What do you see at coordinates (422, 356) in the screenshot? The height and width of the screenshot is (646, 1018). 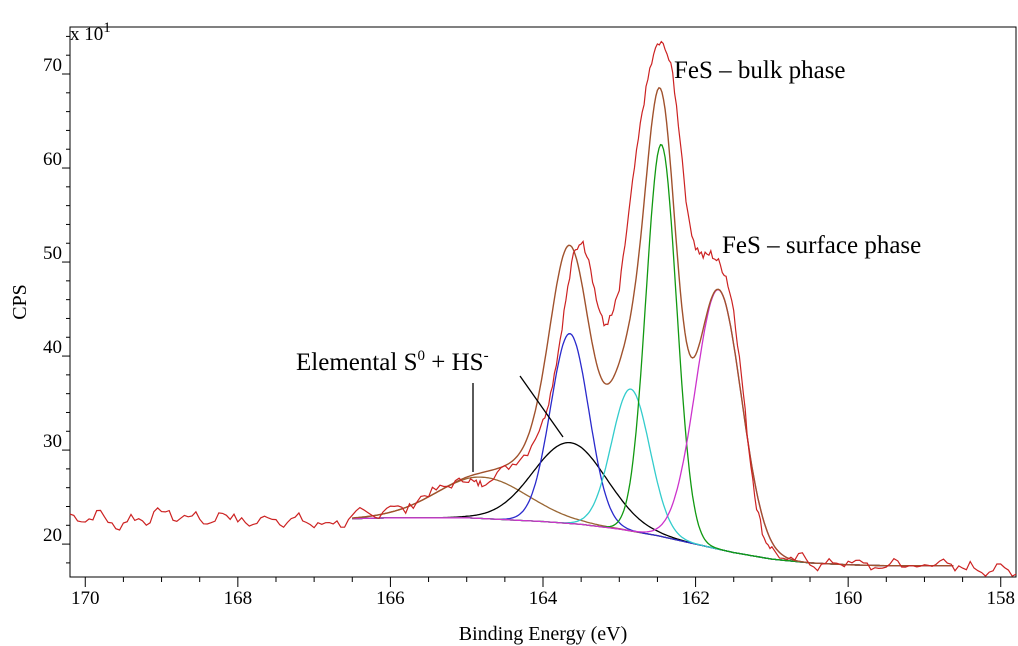 I see `annotation-elemental-sup1: 0` at bounding box center [422, 356].